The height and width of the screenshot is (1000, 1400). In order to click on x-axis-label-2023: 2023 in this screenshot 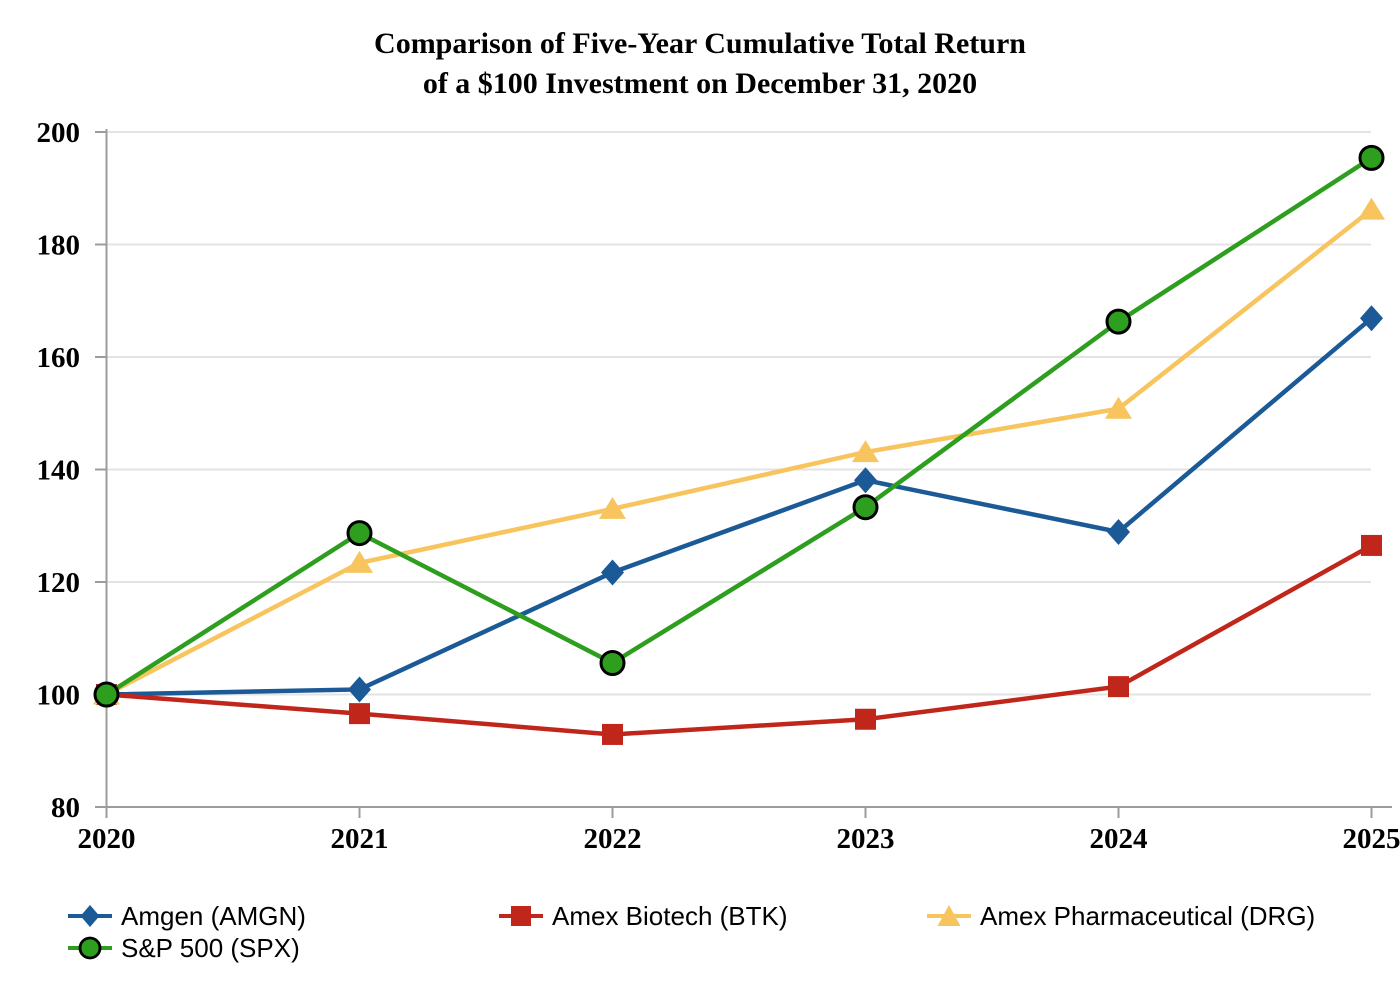, I will do `click(866, 839)`.